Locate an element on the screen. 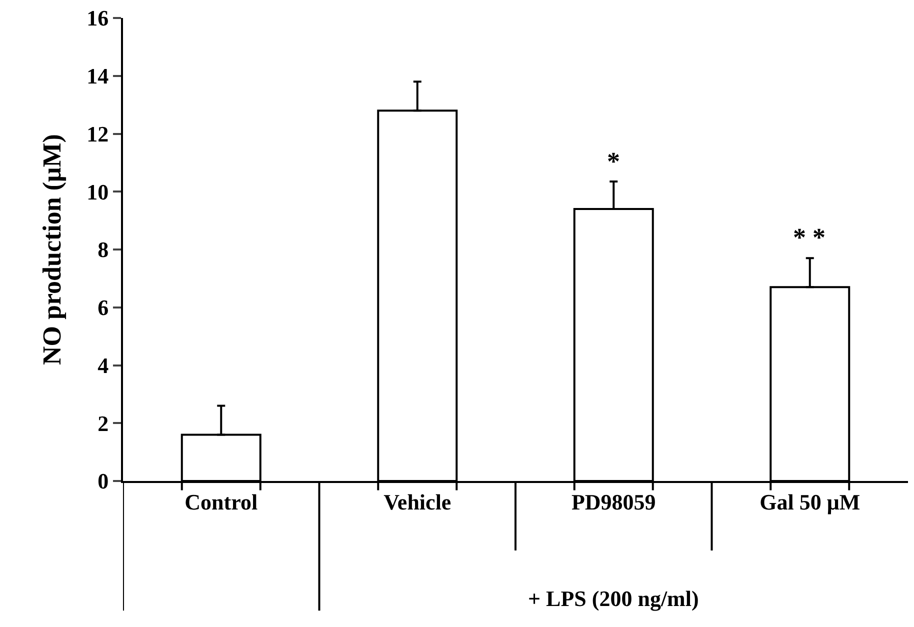 This screenshot has width=914, height=627. annotation: * * is located at coordinates (809, 237).